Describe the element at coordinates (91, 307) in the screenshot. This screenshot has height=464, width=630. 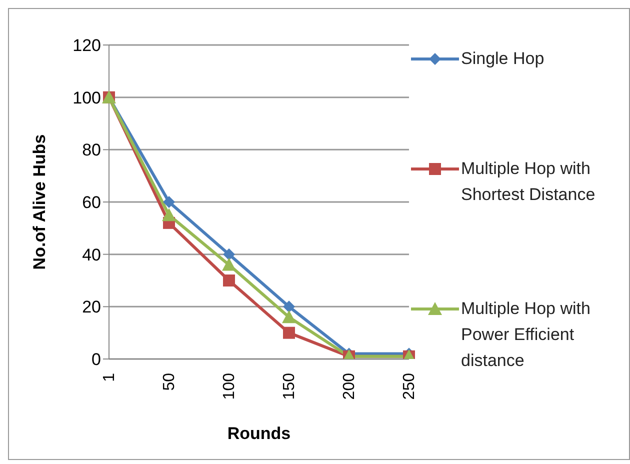
I see `y-tick-label: 20` at that location.